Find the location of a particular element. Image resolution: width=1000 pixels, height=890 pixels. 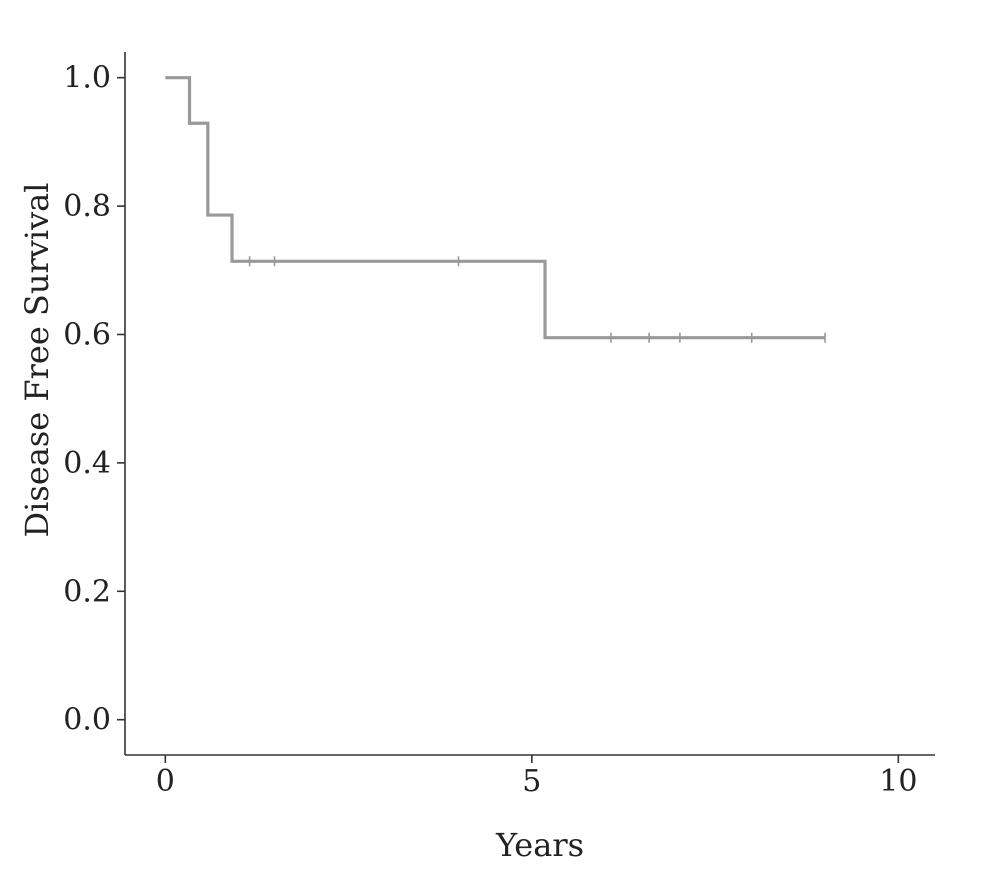

x-tick-label: 10 is located at coordinates (898, 781).